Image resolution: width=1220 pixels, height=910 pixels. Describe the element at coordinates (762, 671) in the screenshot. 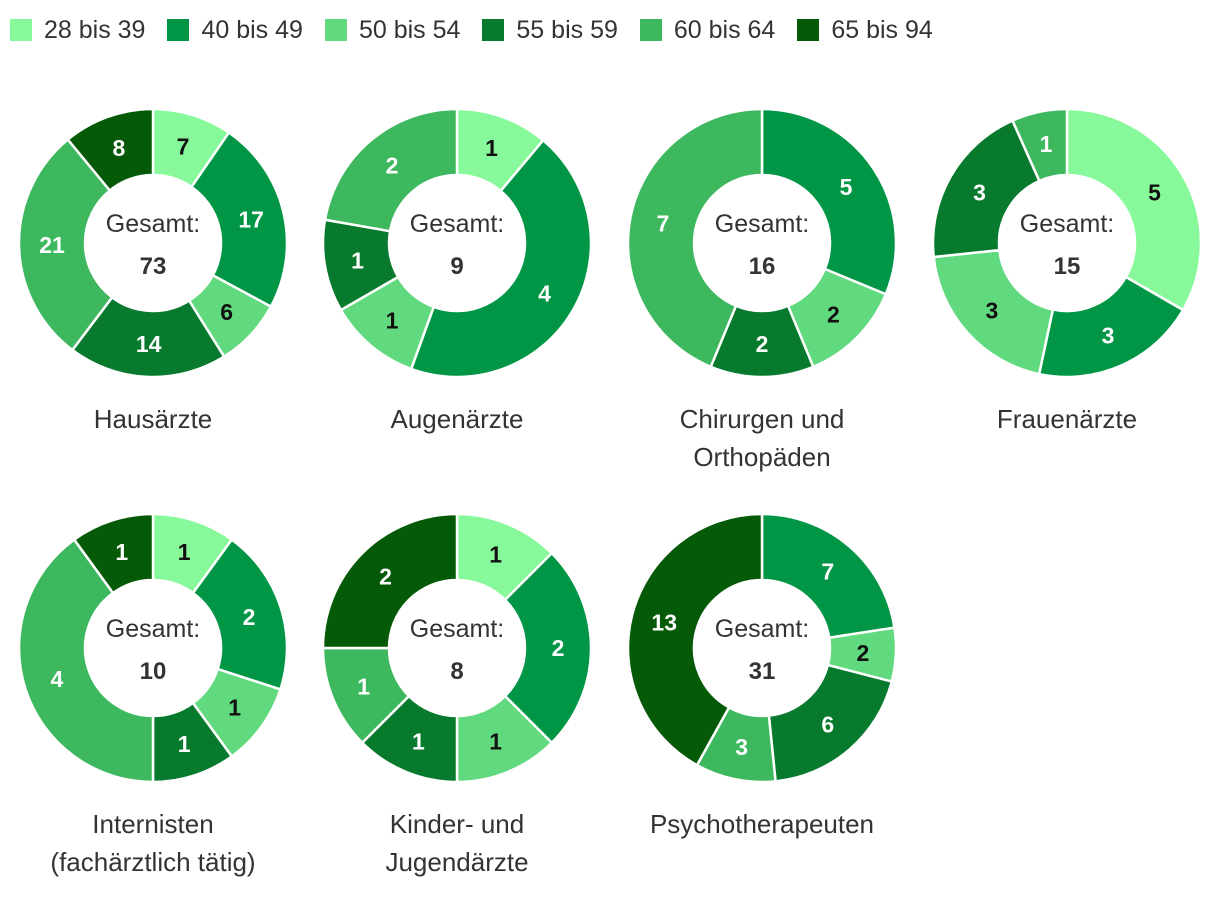

I see `center-total: 31` at that location.